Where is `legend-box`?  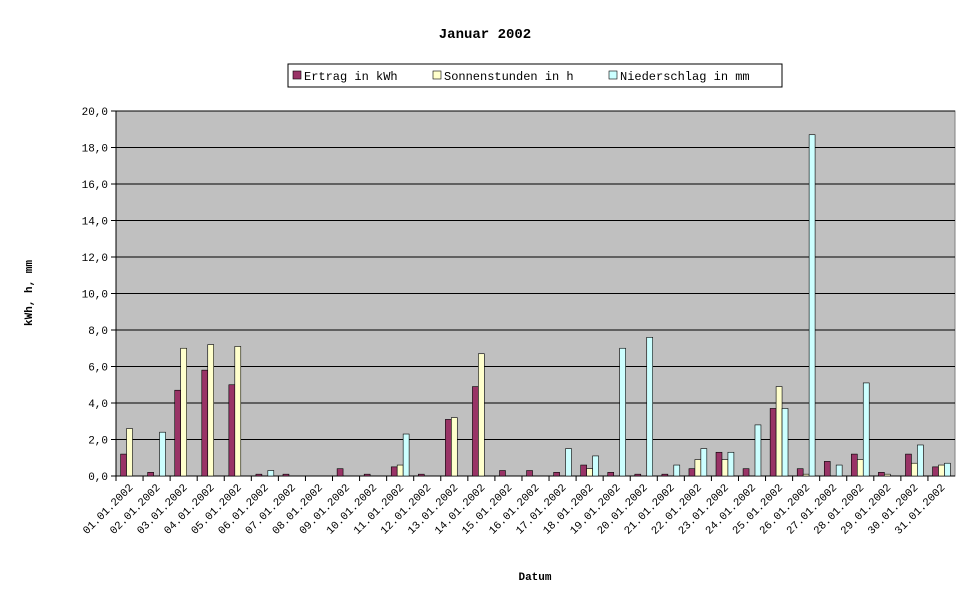
legend-box is located at coordinates (535, 75).